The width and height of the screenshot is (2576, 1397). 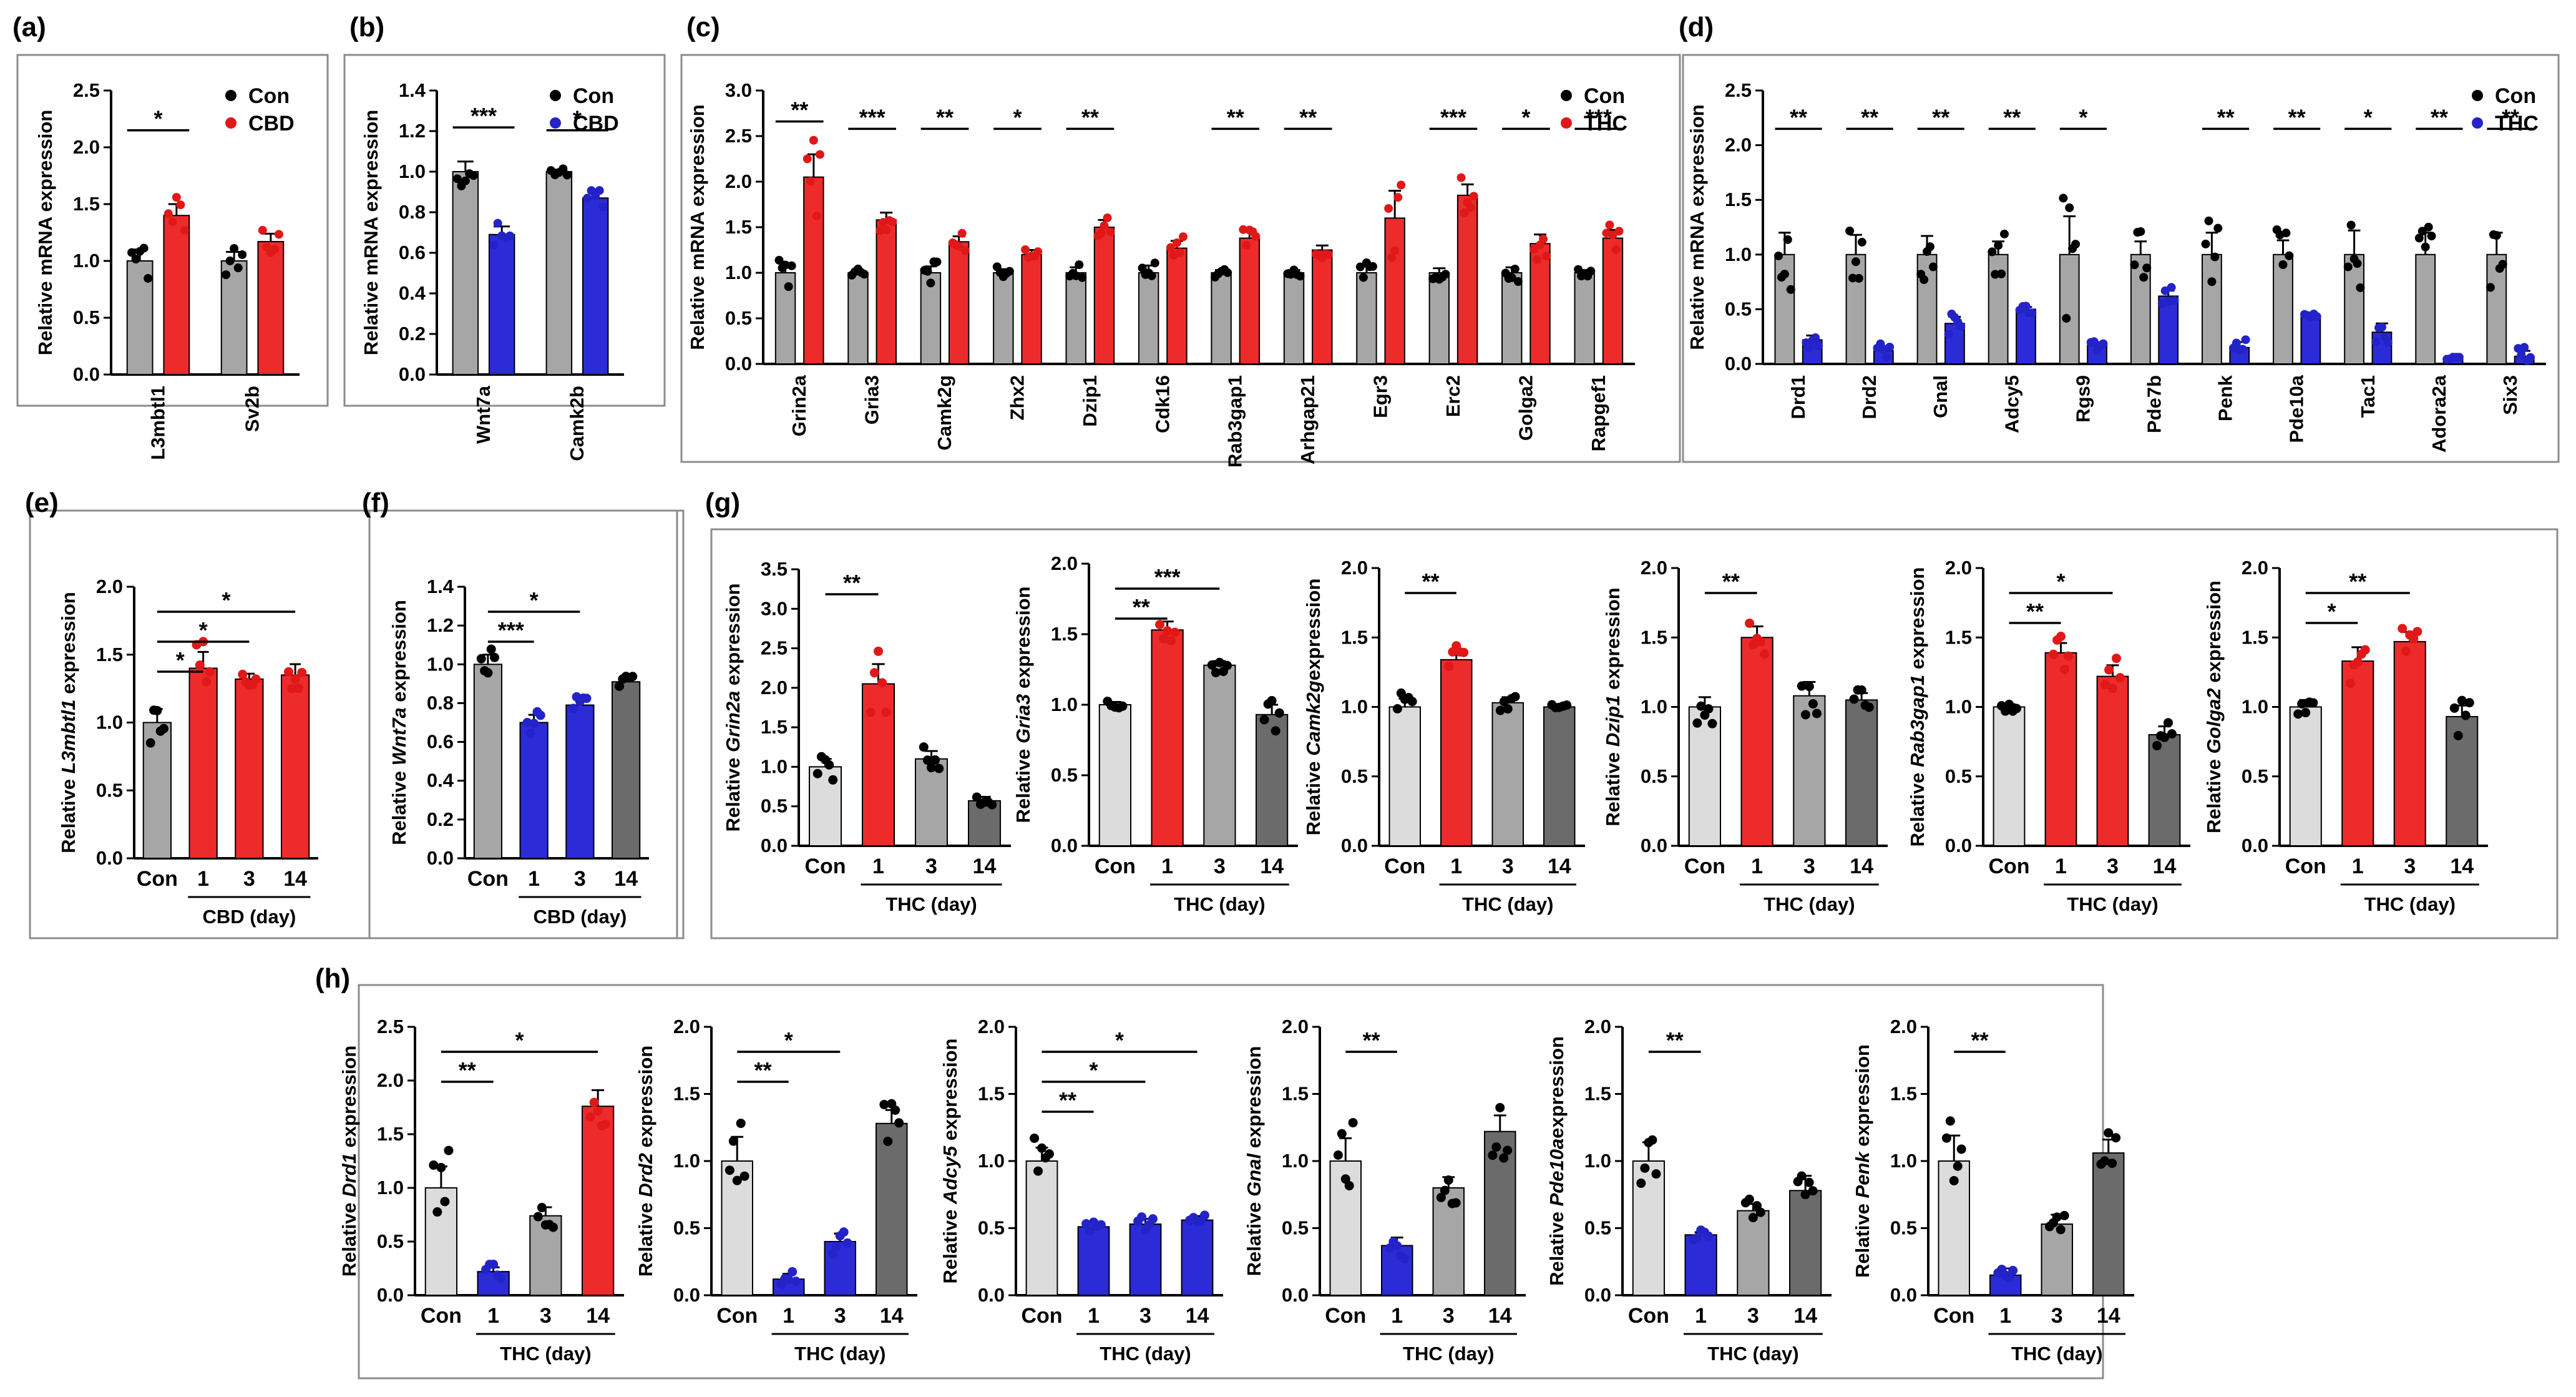 What do you see at coordinates (1221, 318) in the screenshot?
I see `bar-rab3gap1-con` at bounding box center [1221, 318].